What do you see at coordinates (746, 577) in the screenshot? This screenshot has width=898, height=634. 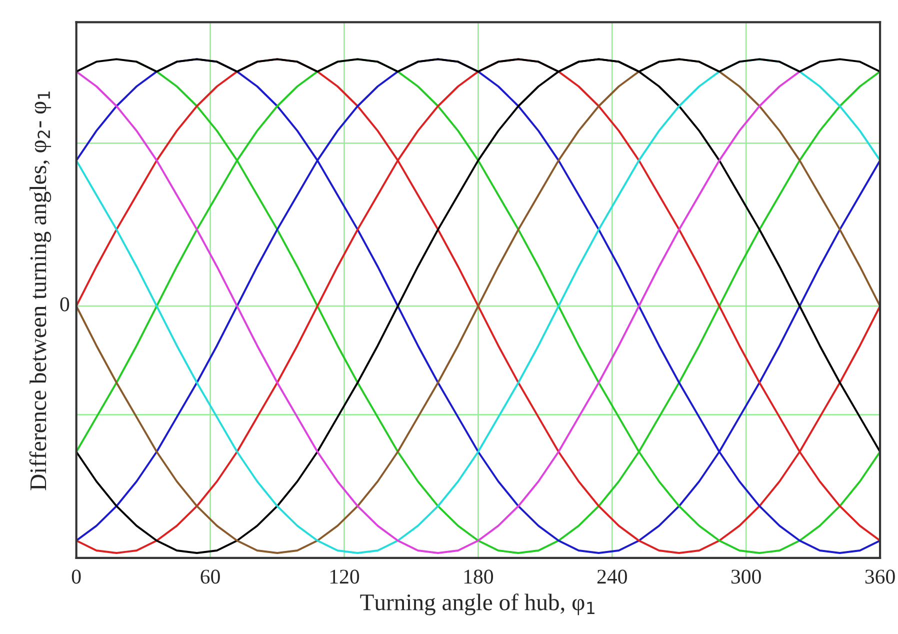 I see `x-tick-label: 300` at bounding box center [746, 577].